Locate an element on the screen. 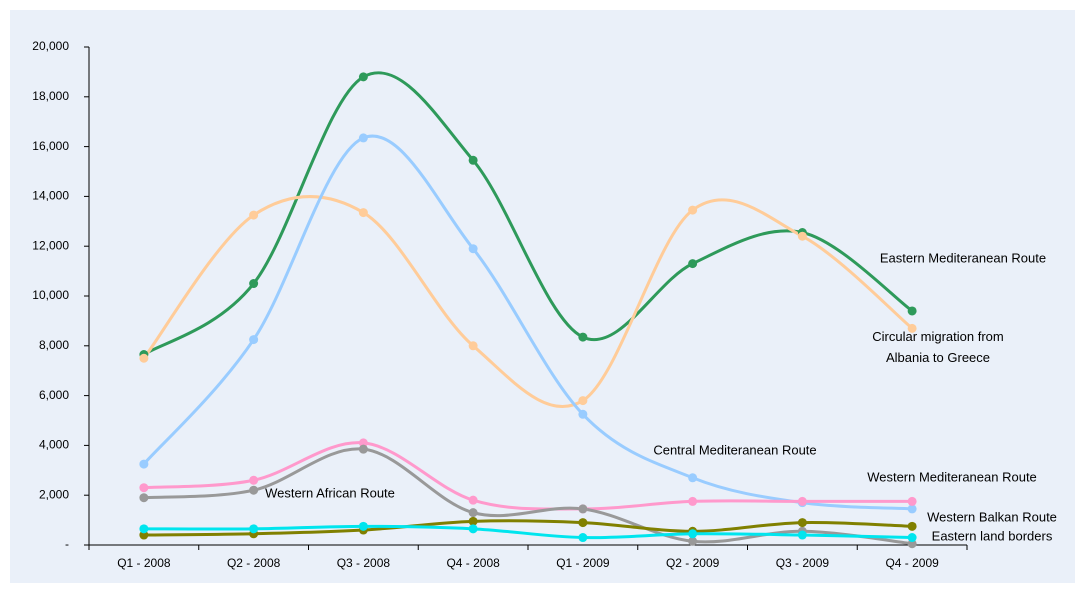 Image resolution: width=1085 pixels, height=594 pixels. x-tick-label: Q4 - 2009 is located at coordinates (912, 563).